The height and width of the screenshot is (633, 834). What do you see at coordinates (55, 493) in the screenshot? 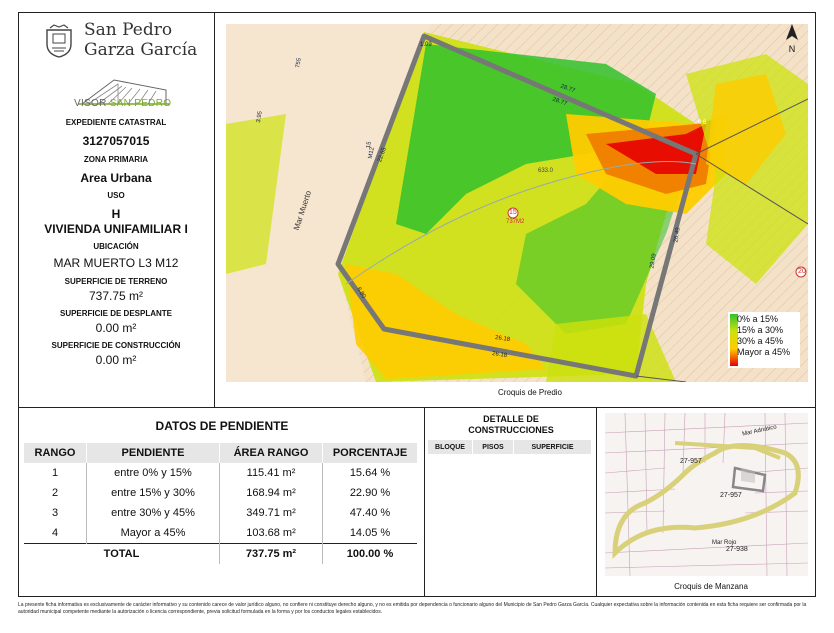
I see `table-cell: 2` at bounding box center [55, 493].